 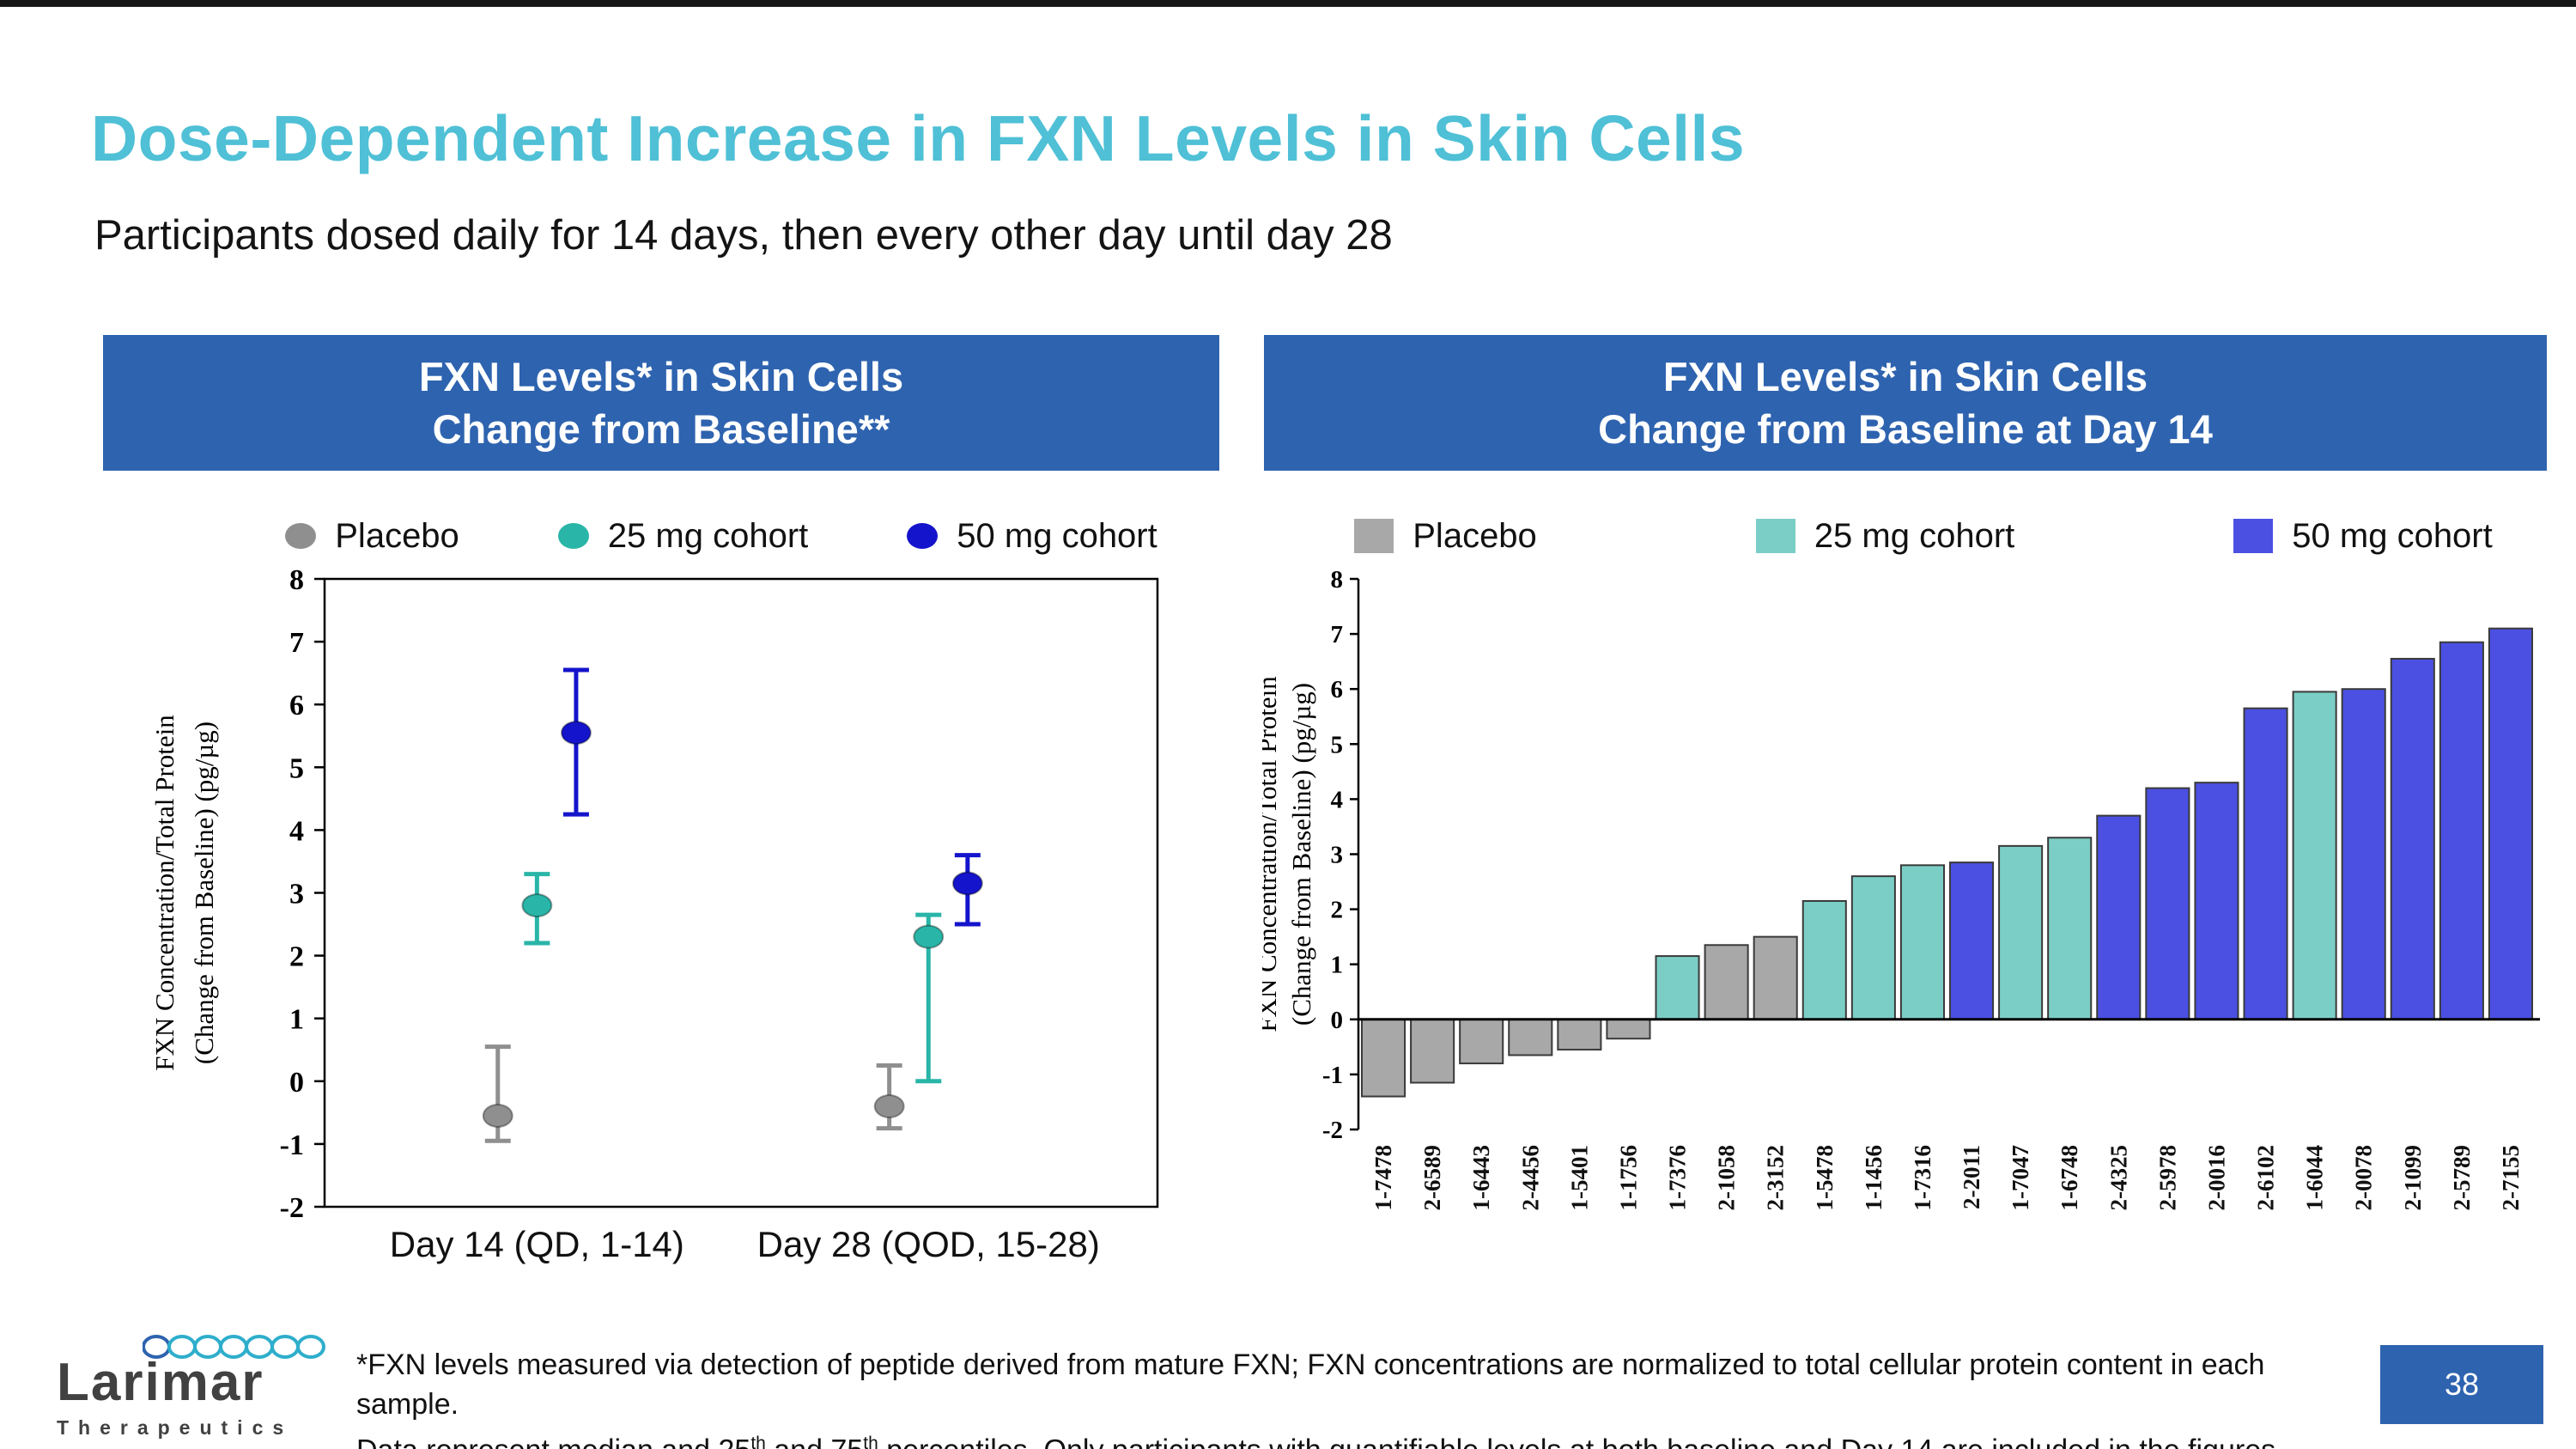 What do you see at coordinates (1432, 1178) in the screenshot?
I see `svg-text: 2-6589` at bounding box center [1432, 1178].